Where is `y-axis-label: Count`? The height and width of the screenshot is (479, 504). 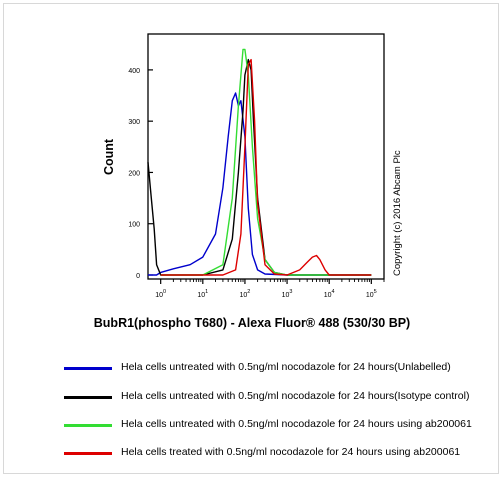 y-axis-label: Count is located at coordinates (109, 156).